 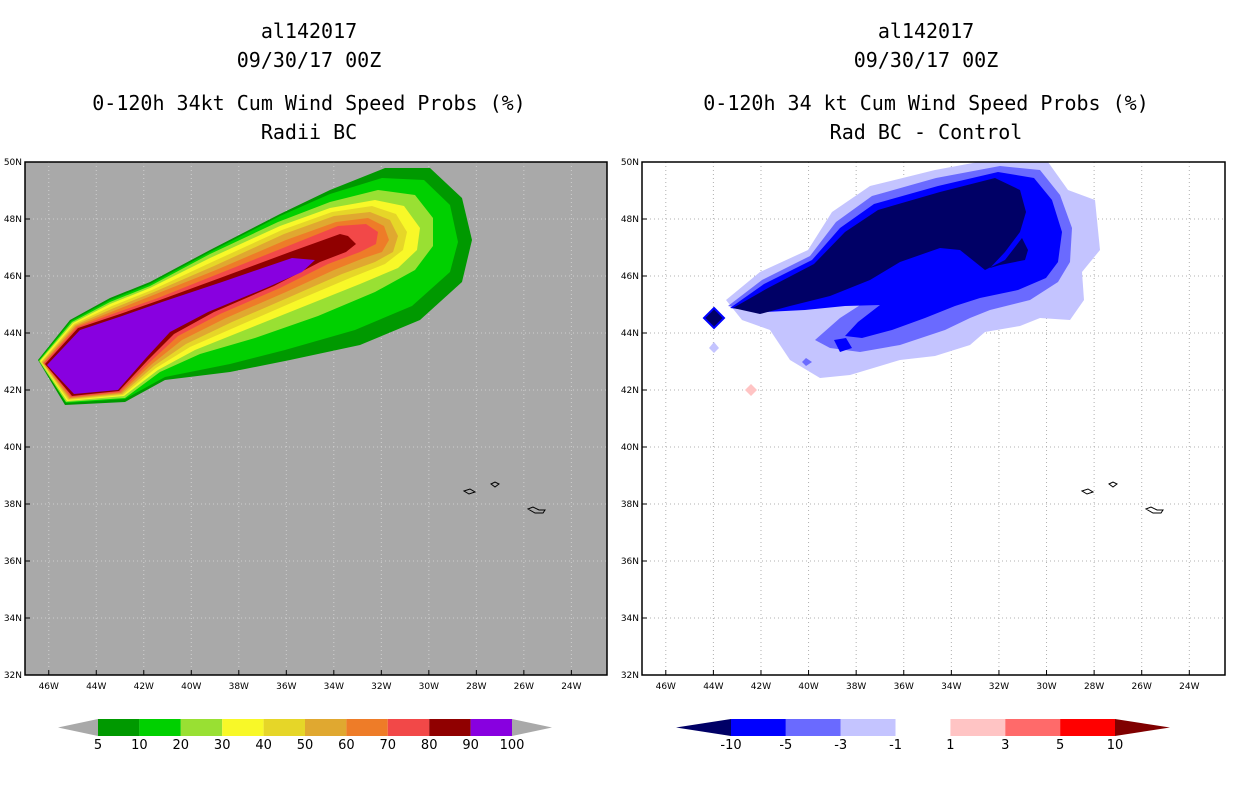 I want to click on diff-point-minus5, so click(x=843, y=345).